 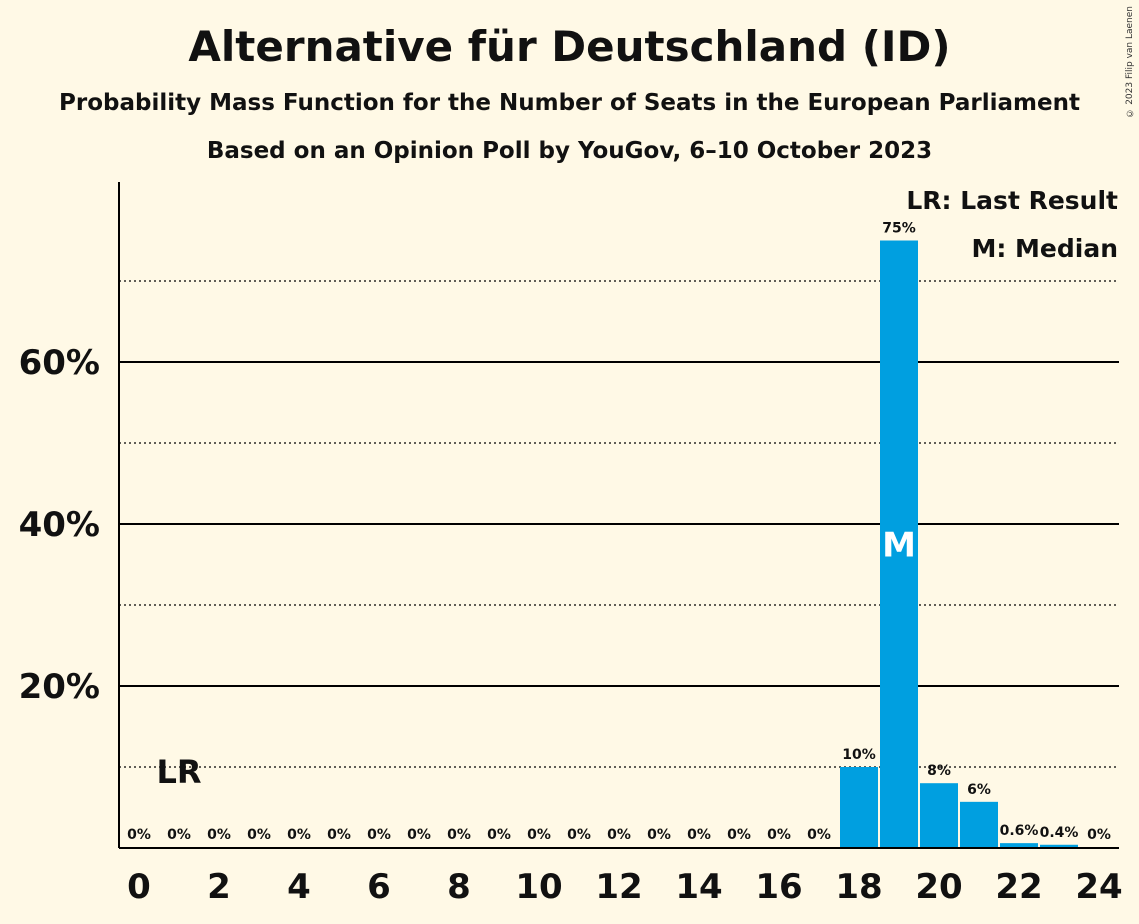 What do you see at coordinates (379, 887) in the screenshot?
I see `x-tick-label: 6` at bounding box center [379, 887].